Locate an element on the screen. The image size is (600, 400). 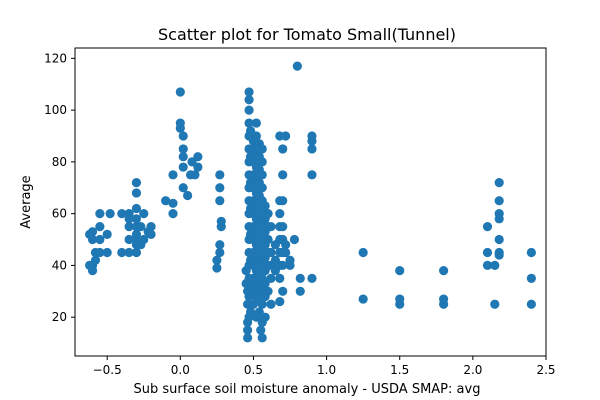
y-tick-label: 80 is located at coordinates (59, 162).